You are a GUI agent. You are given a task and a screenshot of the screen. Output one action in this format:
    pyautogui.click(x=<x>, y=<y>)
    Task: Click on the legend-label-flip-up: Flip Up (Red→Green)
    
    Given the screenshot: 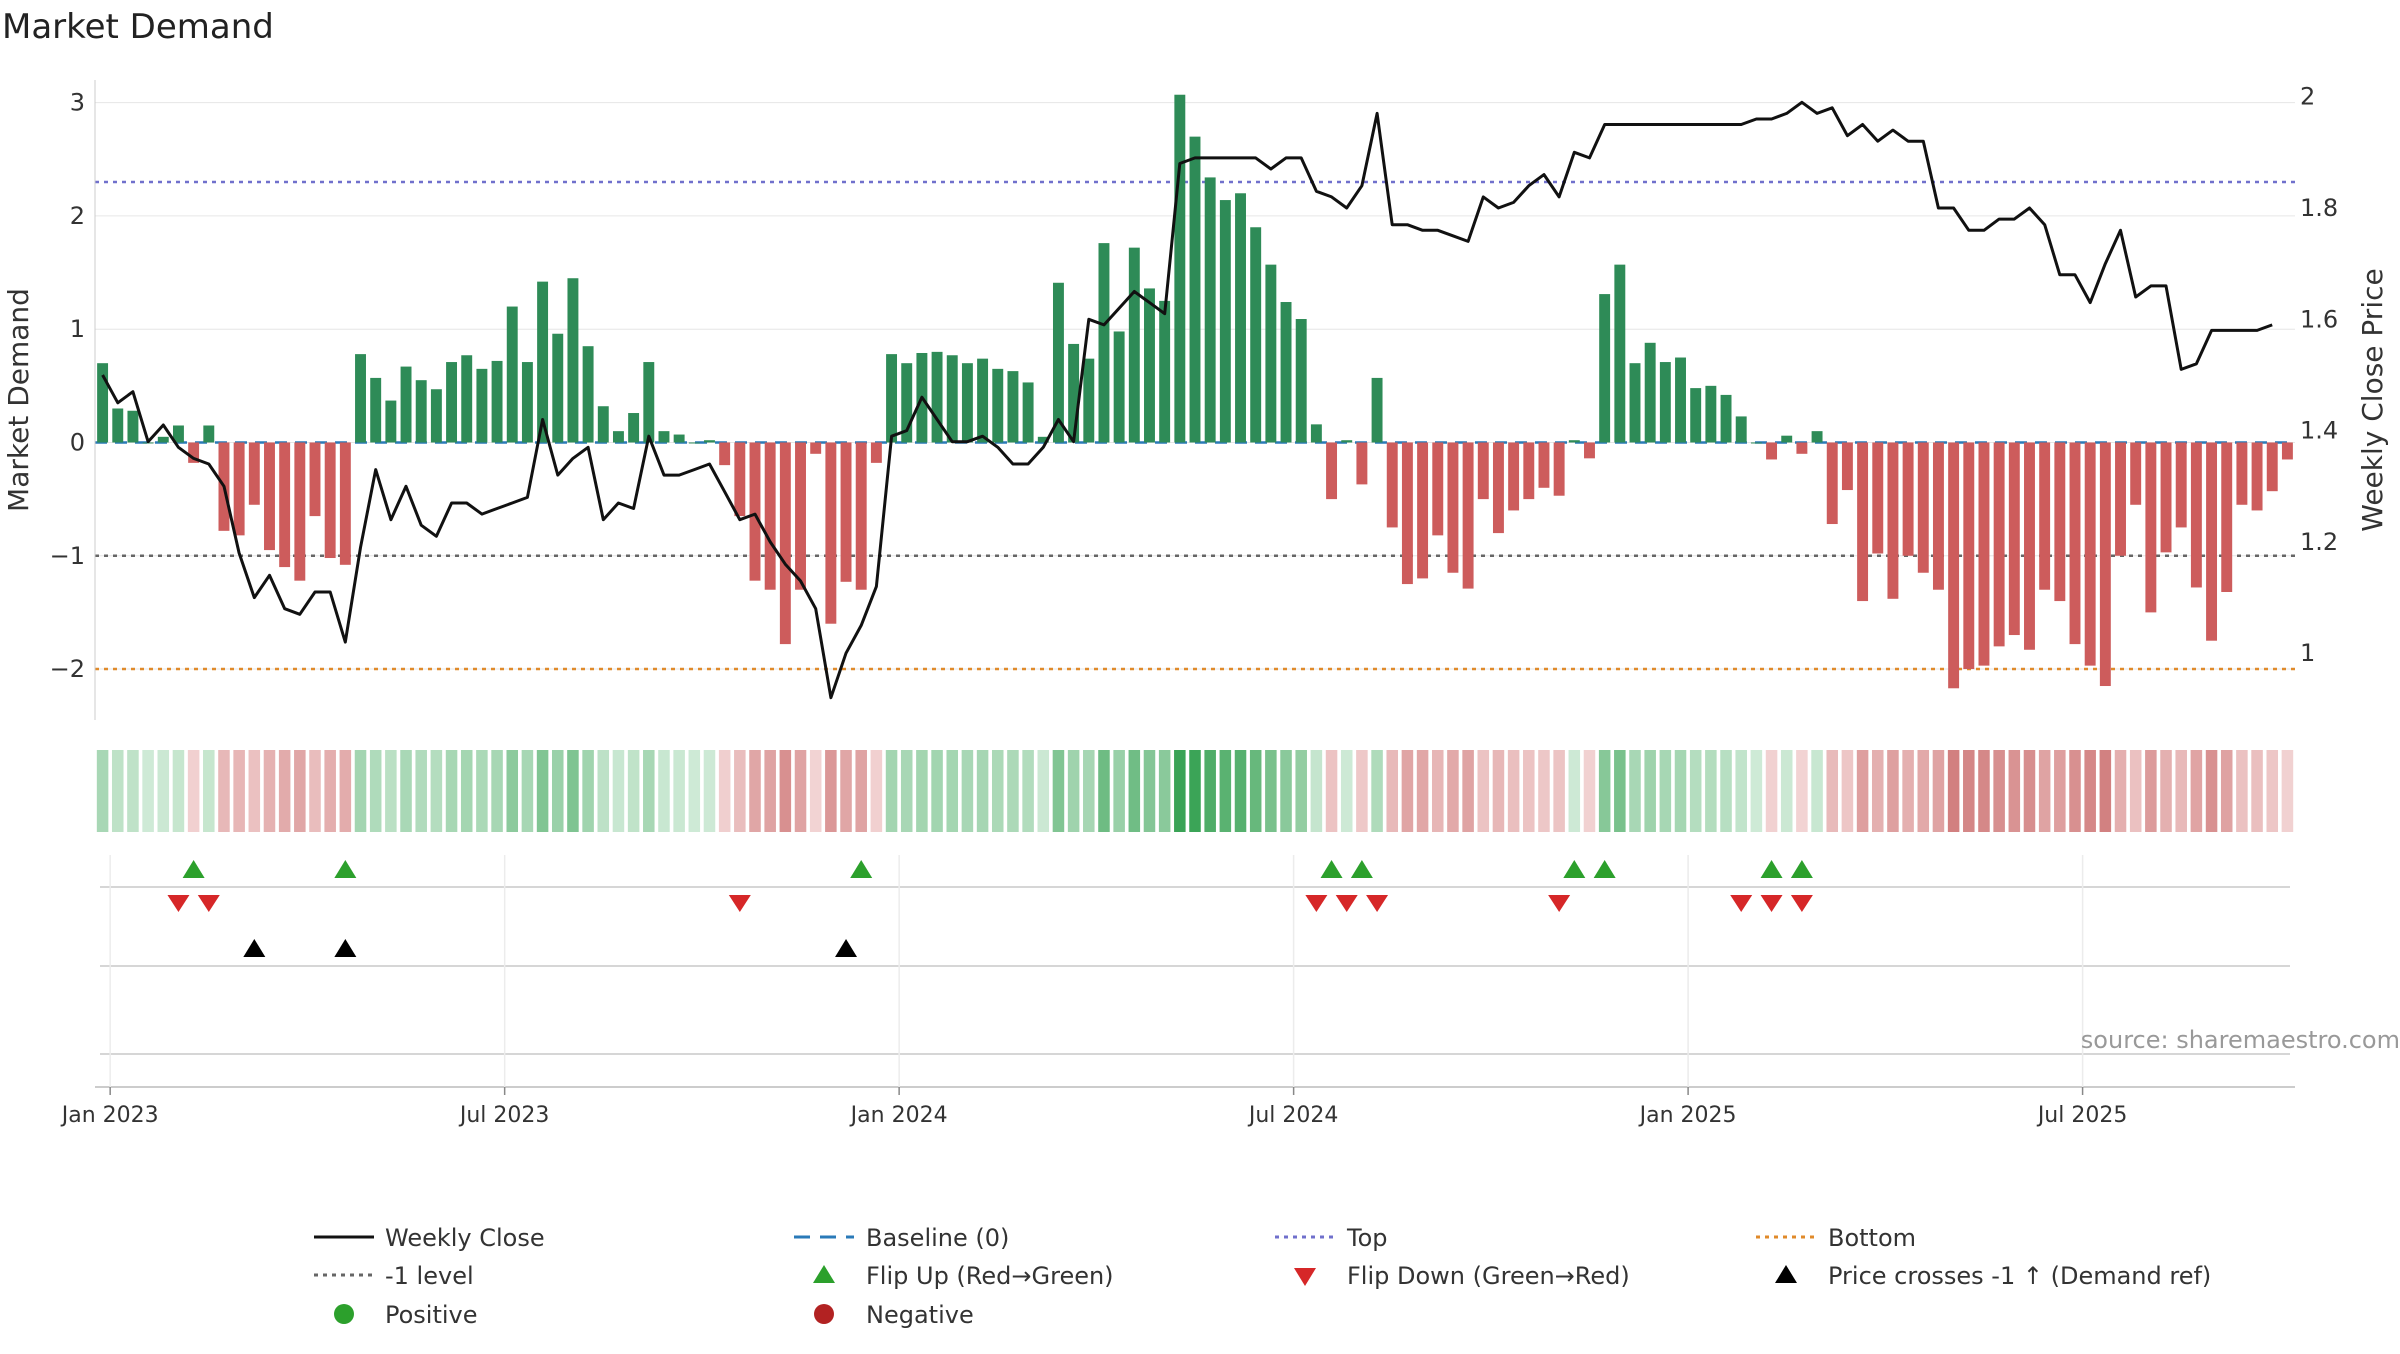 What is the action you would take?
    pyautogui.click(x=990, y=1276)
    